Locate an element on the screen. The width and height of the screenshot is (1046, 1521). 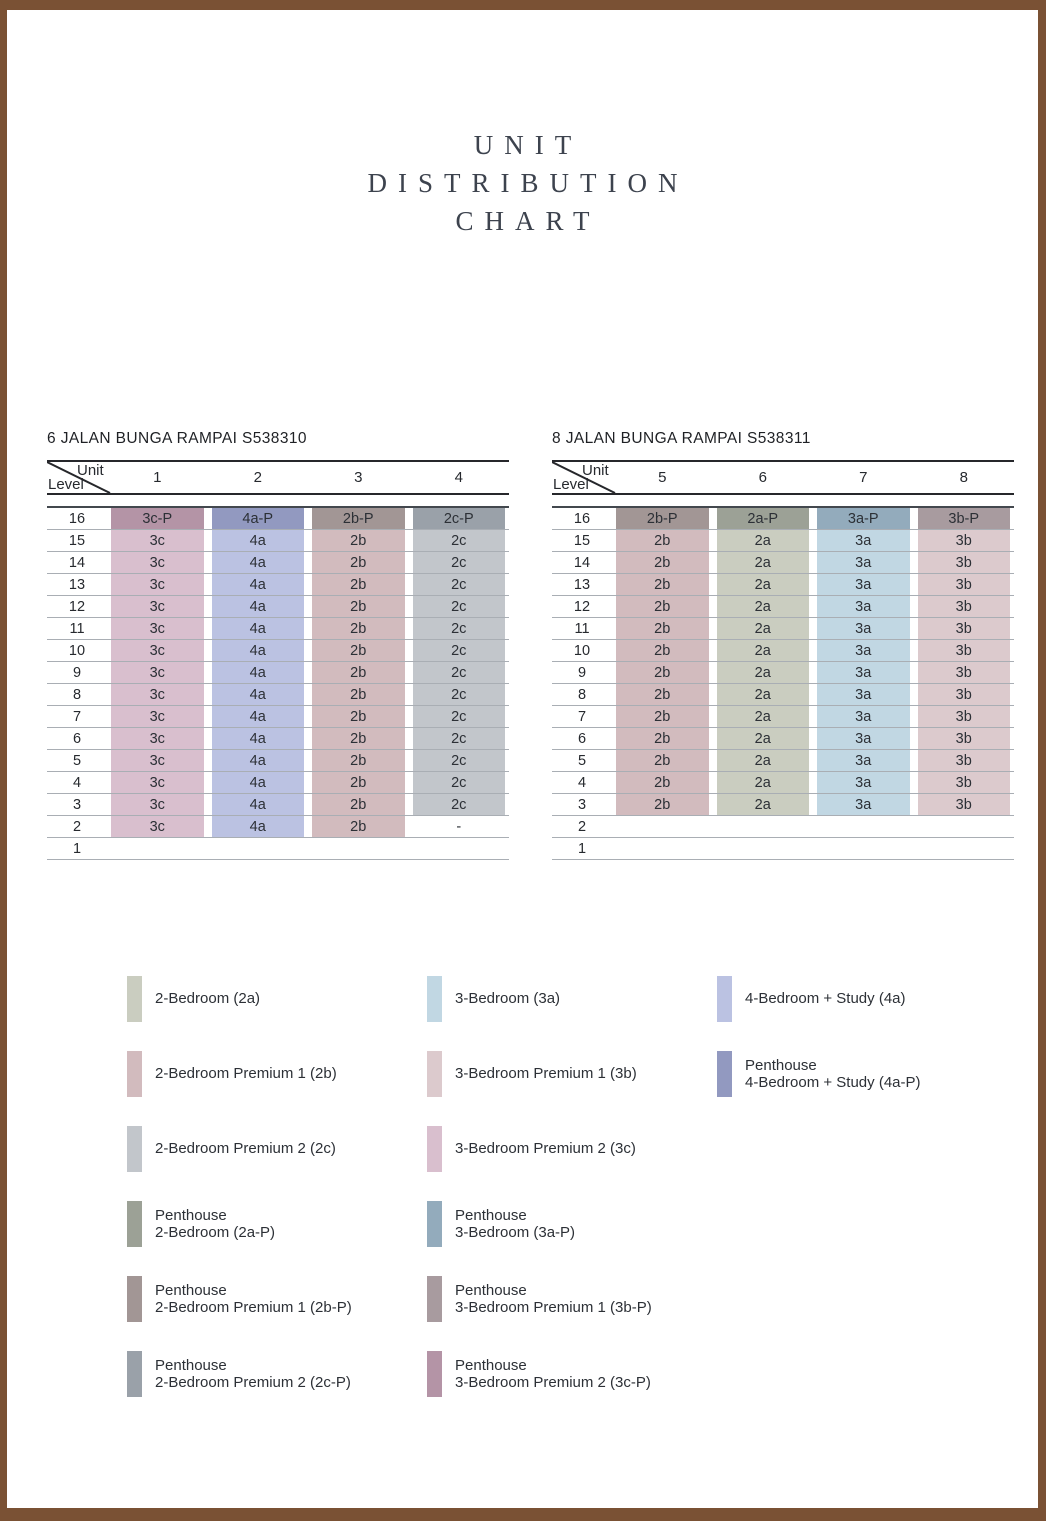
legend-label-line: 2-Bedroom Premium 1 (2b) is located at coordinates (246, 1074).